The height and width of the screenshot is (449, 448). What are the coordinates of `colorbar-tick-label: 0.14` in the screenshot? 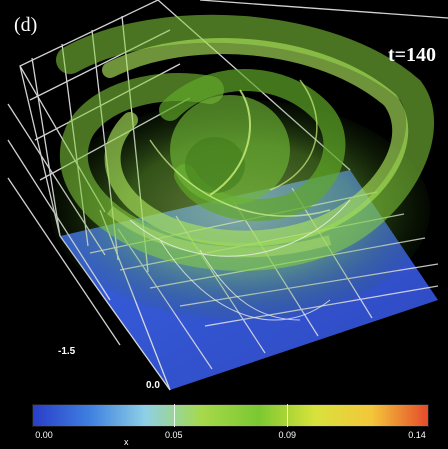 It's located at (417, 435).